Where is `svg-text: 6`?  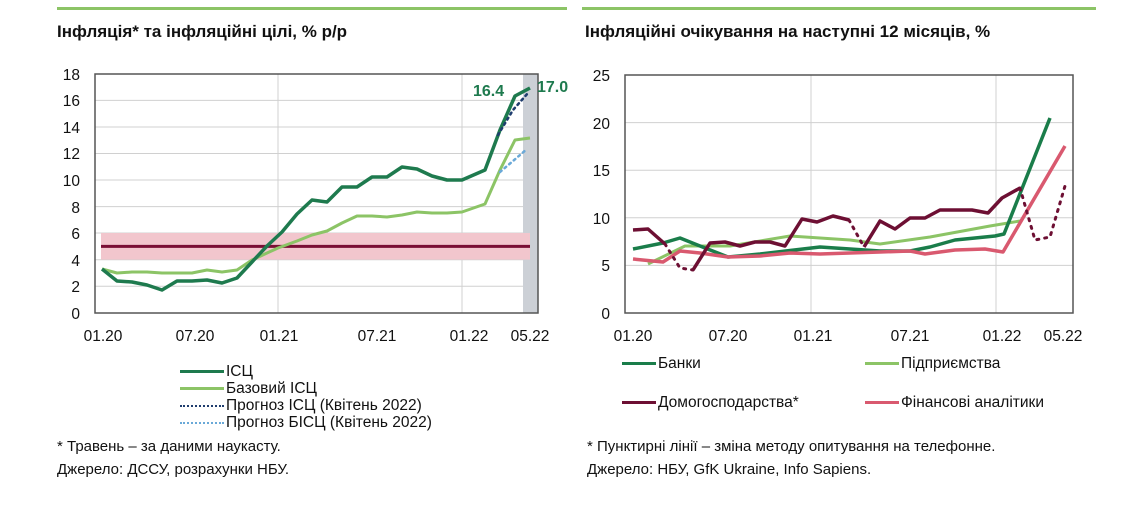
svg-text: 6 is located at coordinates (75, 234).